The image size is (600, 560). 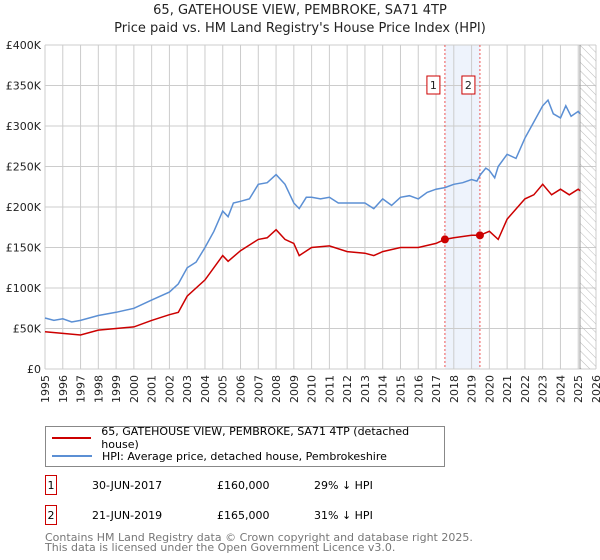 What do you see at coordinates (24, 207) in the screenshot?
I see `y-tick-label: £200K` at bounding box center [24, 207].